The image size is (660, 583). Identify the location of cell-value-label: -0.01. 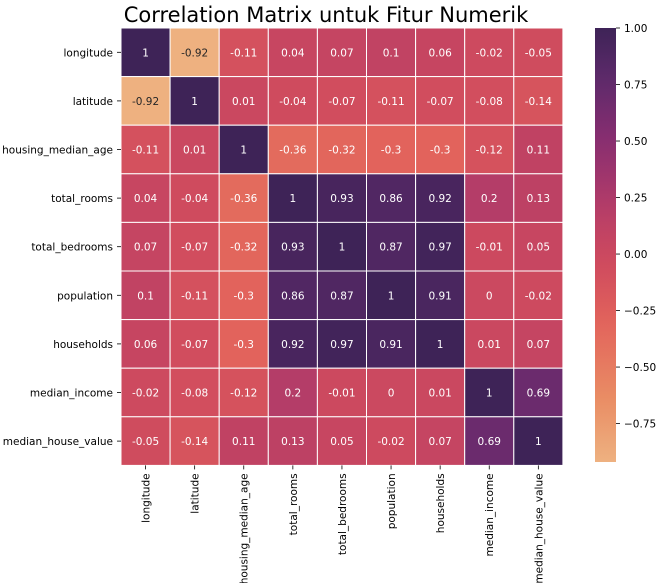
(489, 248).